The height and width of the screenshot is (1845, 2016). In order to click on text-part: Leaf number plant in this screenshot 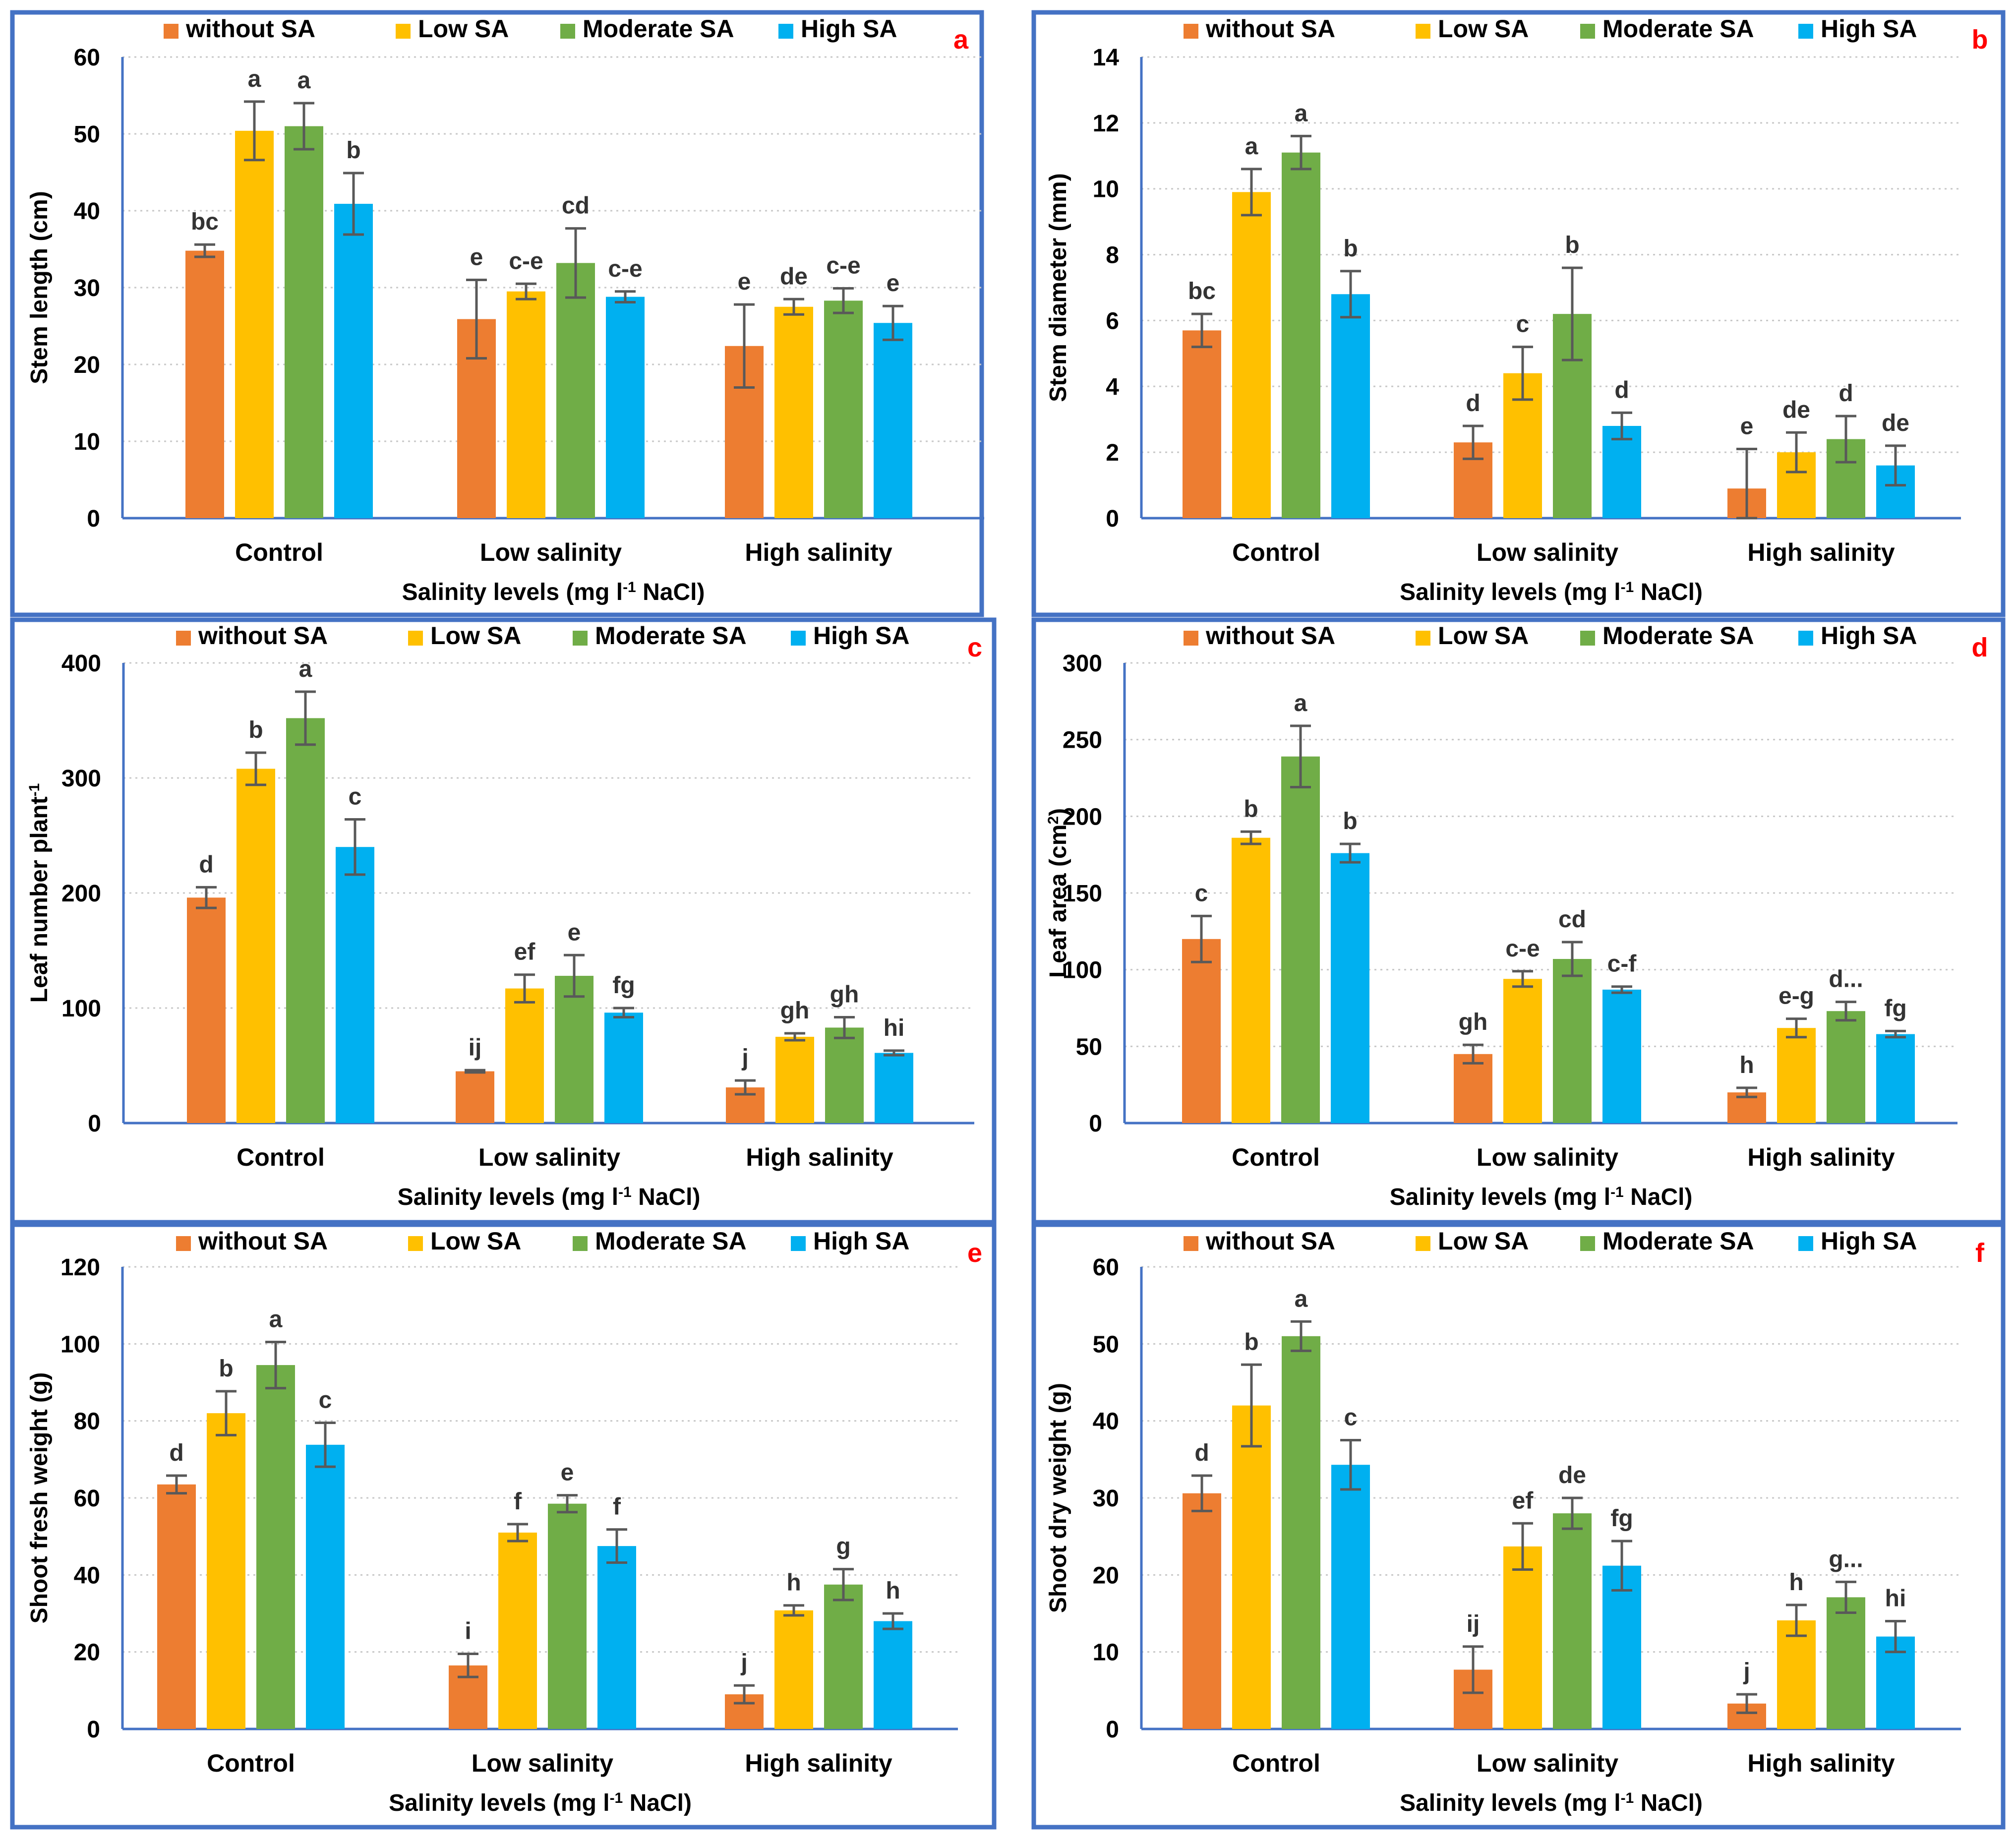, I will do `click(40, 900)`.